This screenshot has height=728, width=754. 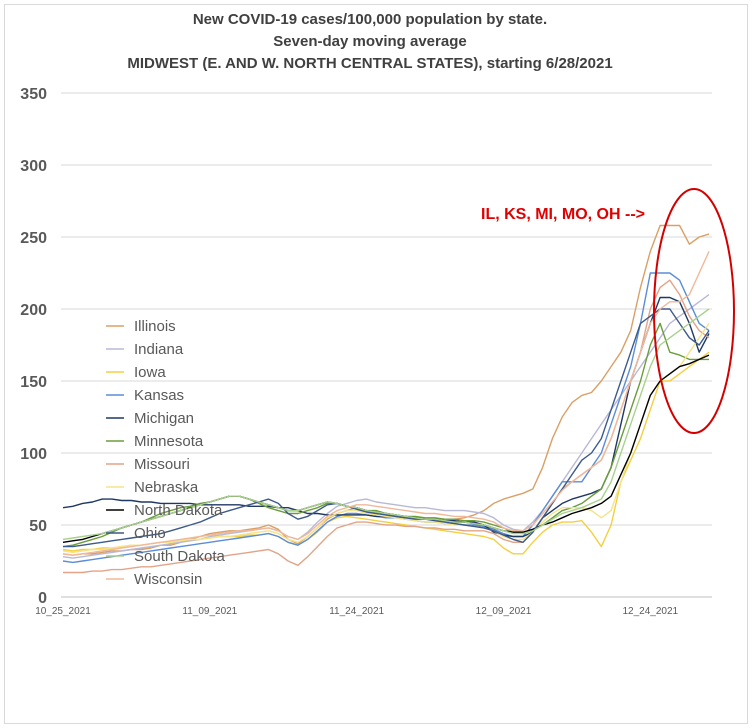 I want to click on y-tick-label: 50, so click(x=38, y=526).